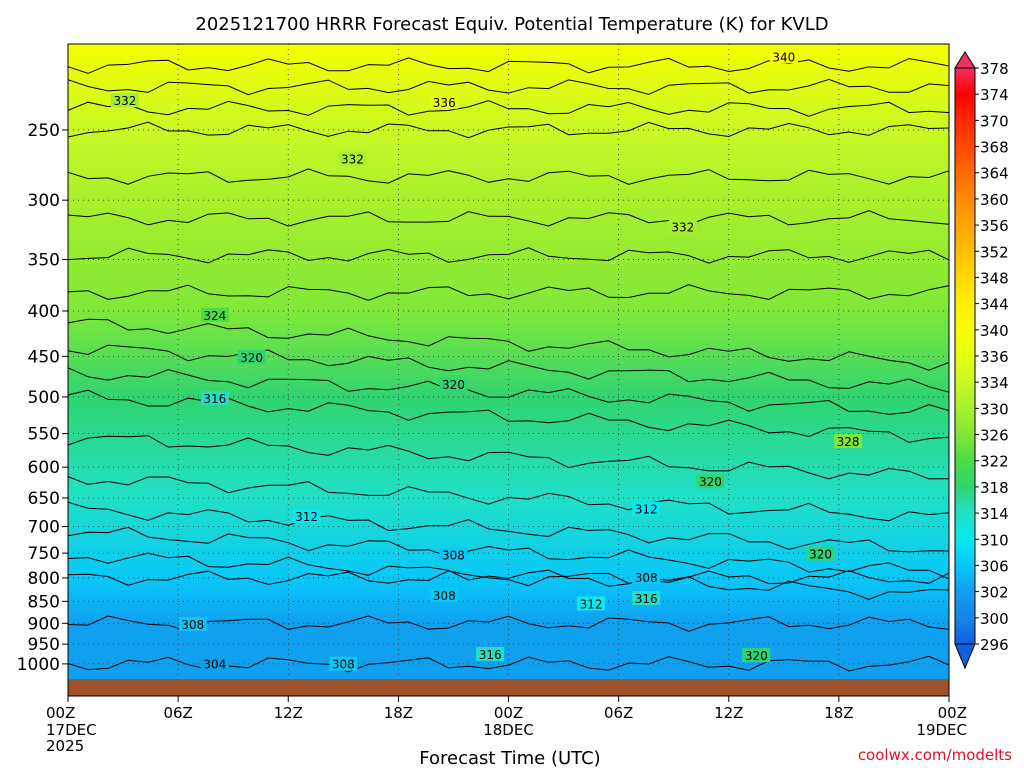  I want to click on colorbar-label: 336, so click(994, 357).